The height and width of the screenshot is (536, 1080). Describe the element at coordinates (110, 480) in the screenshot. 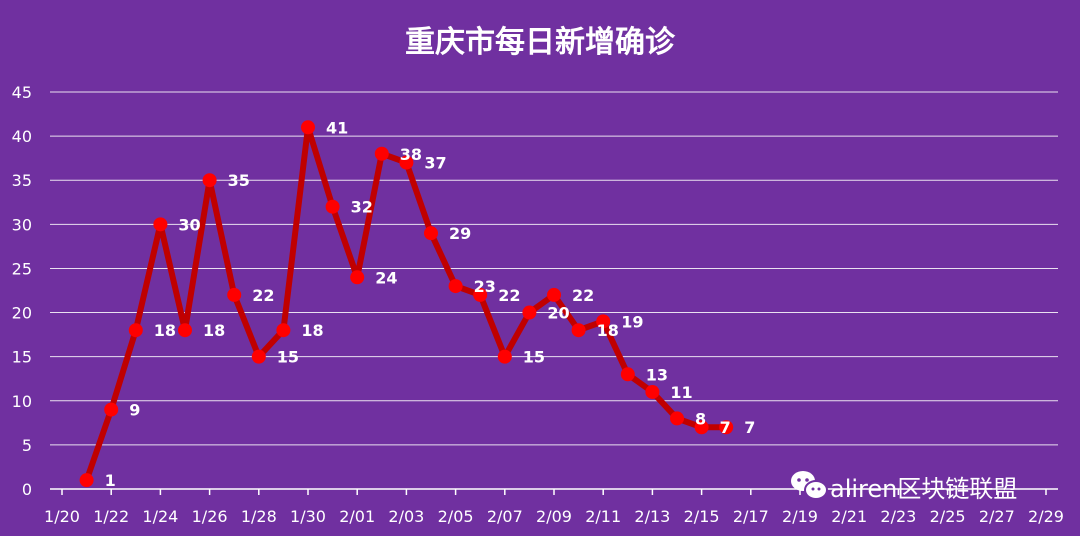

I see `data-label: 1` at that location.